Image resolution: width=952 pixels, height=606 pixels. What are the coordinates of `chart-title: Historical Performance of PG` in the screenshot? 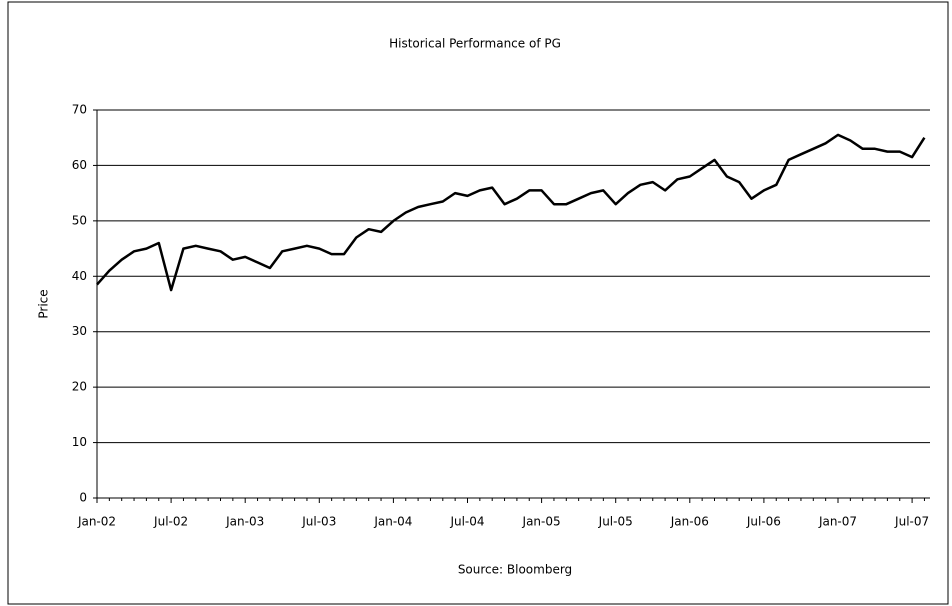 It's located at (475, 44).